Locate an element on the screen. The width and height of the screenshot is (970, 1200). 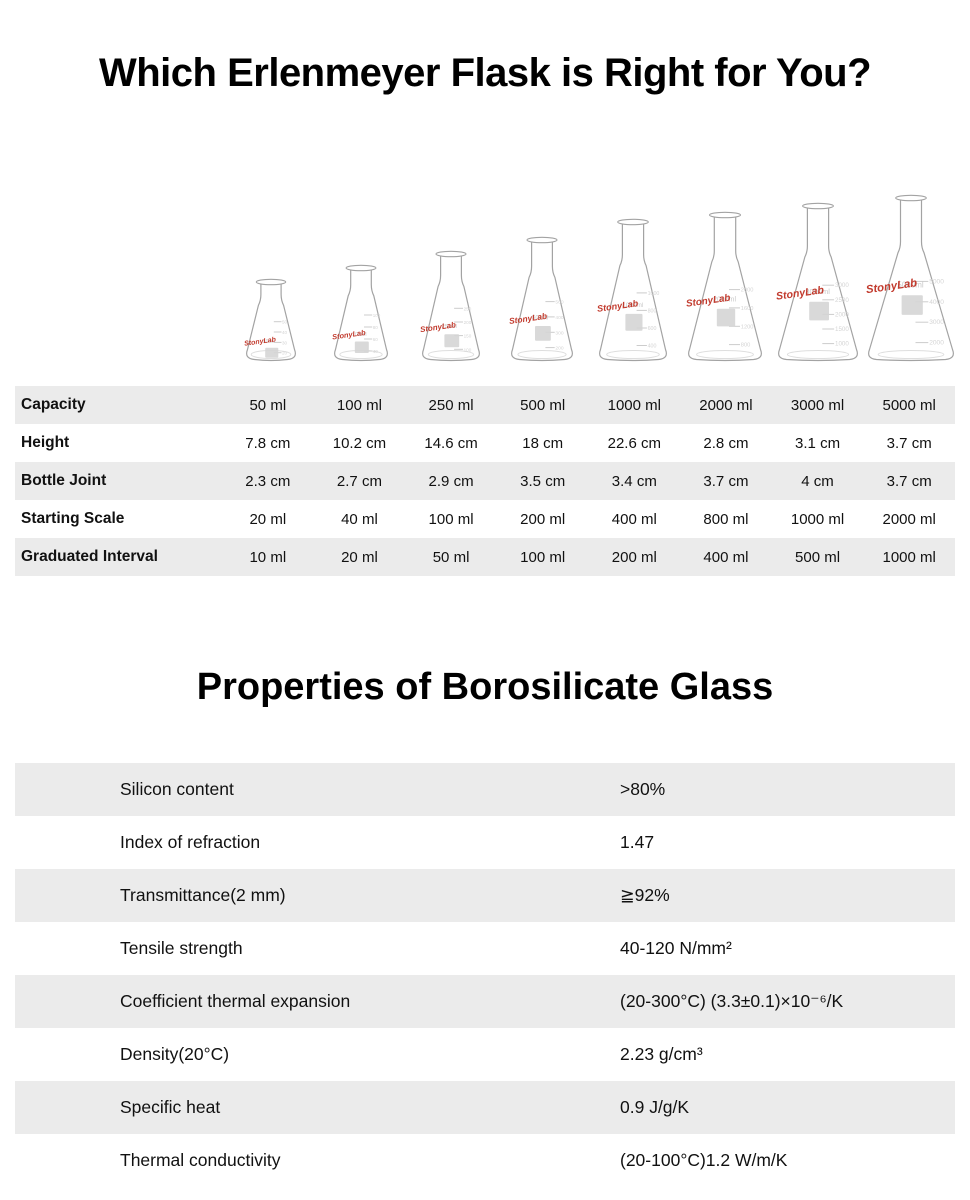
property-row: Silicon content >80% is located at coordinates (485, 789).